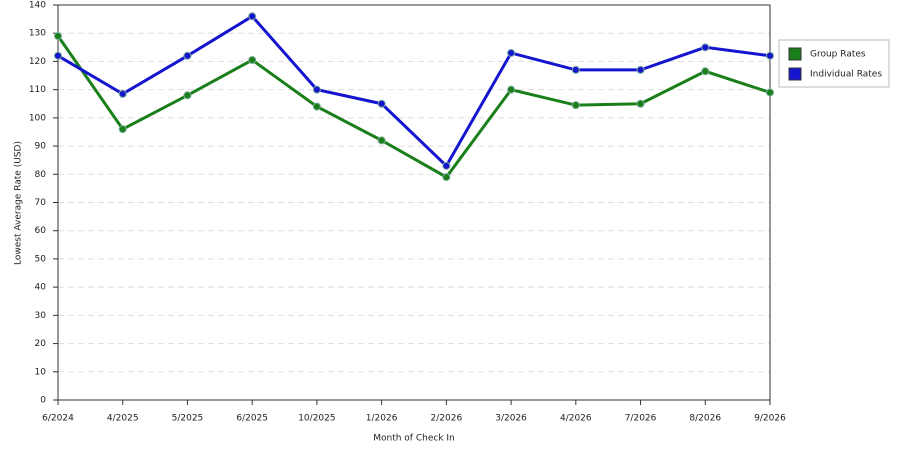 This screenshot has height=454, width=900. Describe the element at coordinates (316, 419) in the screenshot. I see `x-tick-label: 10/2025` at that location.